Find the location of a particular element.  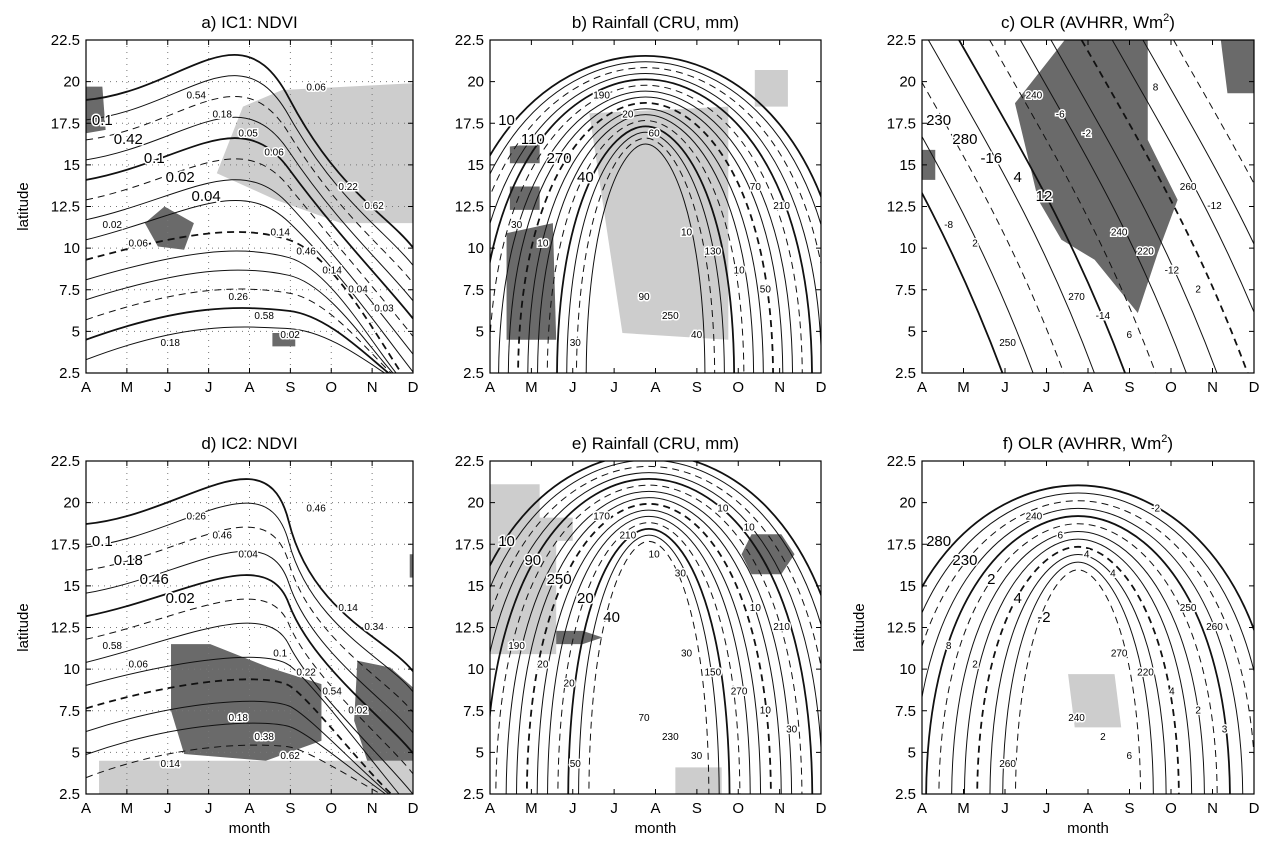

contour-label: 260 is located at coordinates (1007, 764).